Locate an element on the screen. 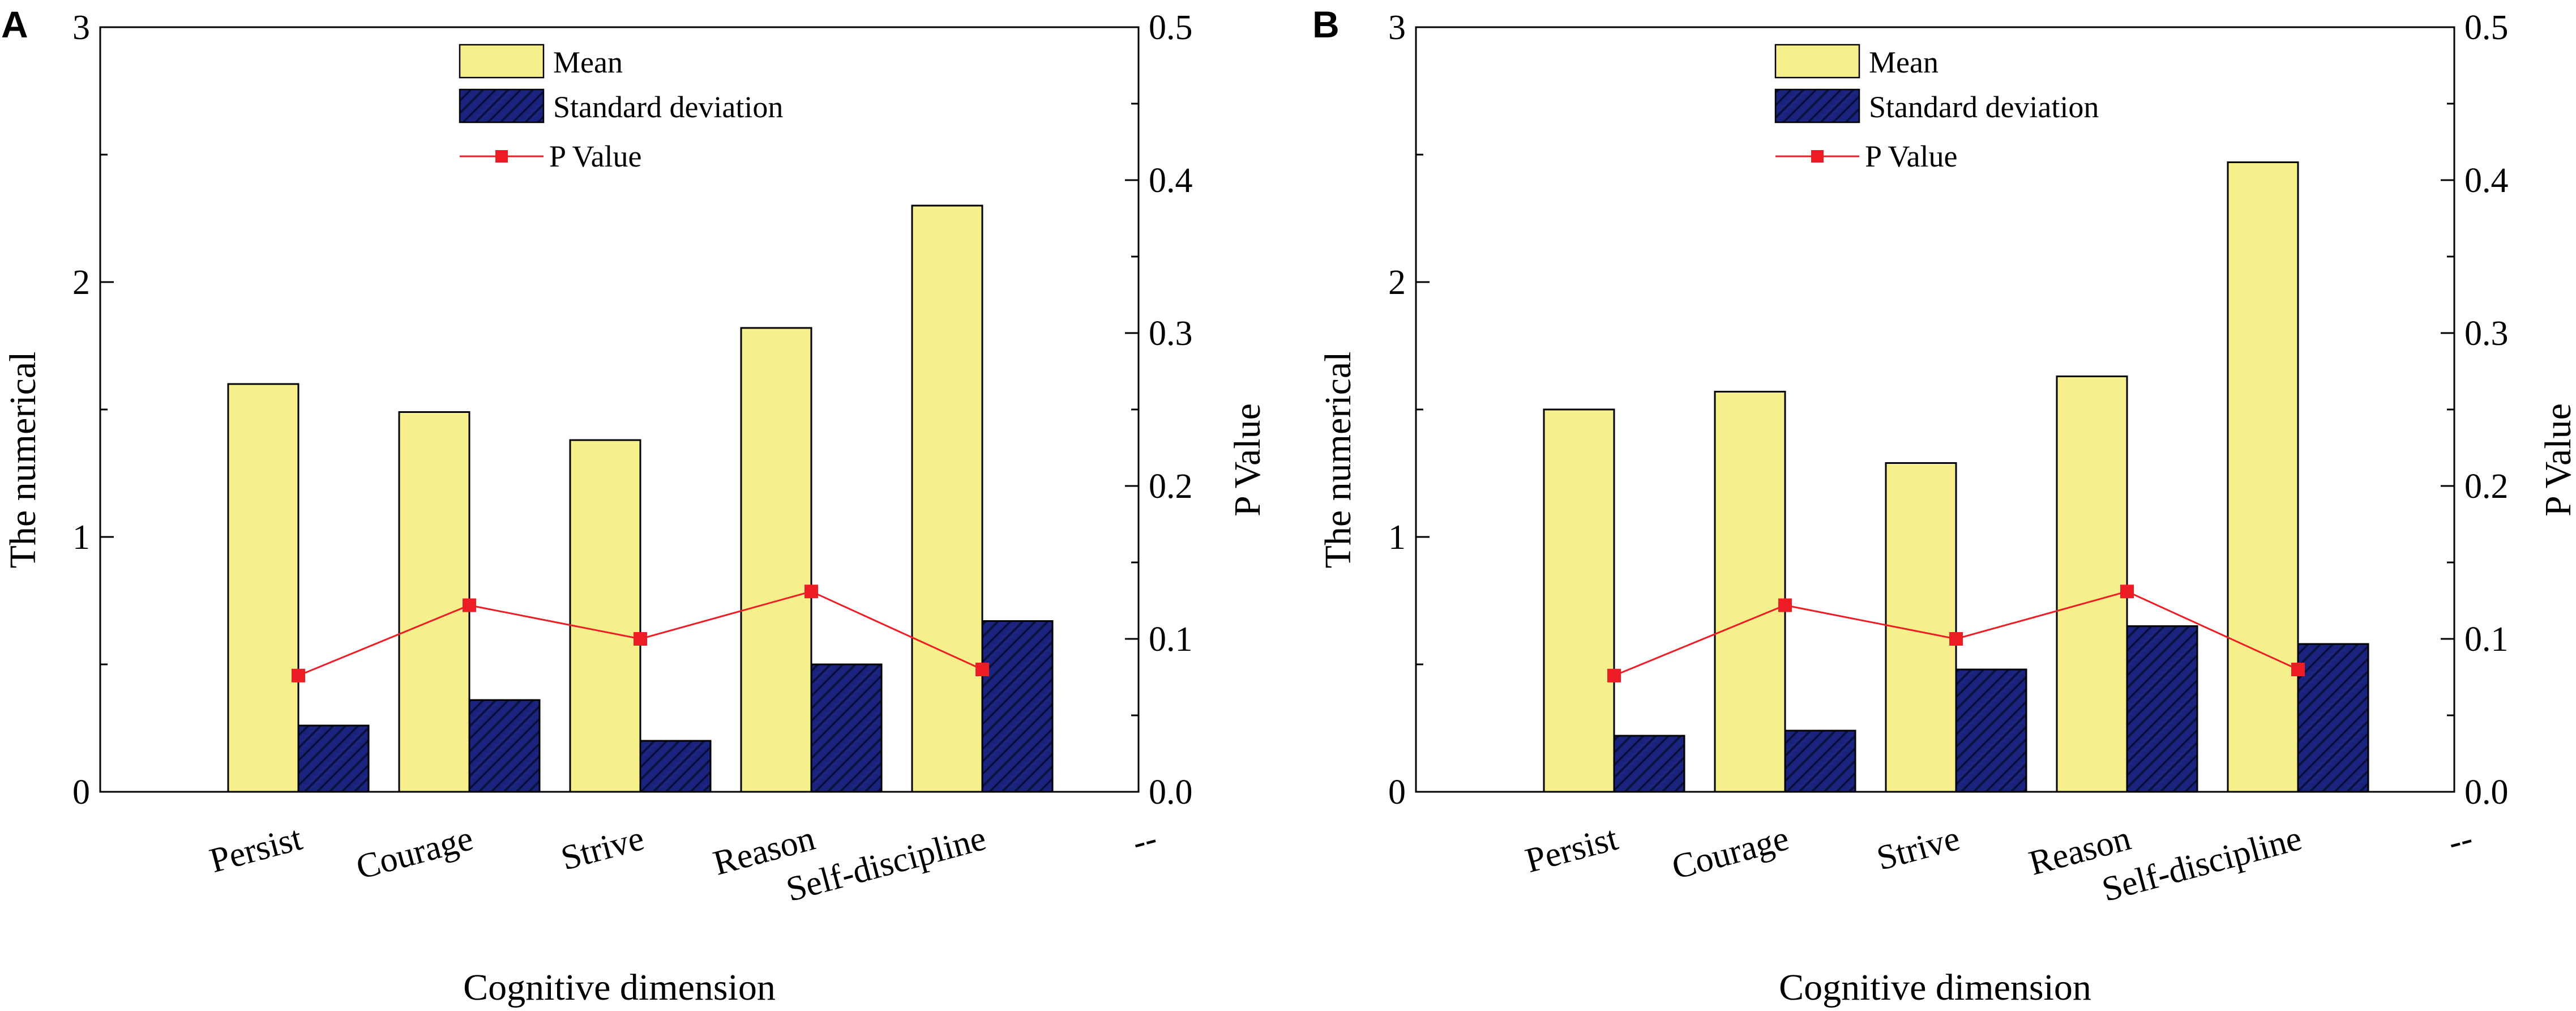  panel-label: B is located at coordinates (1326, 24).